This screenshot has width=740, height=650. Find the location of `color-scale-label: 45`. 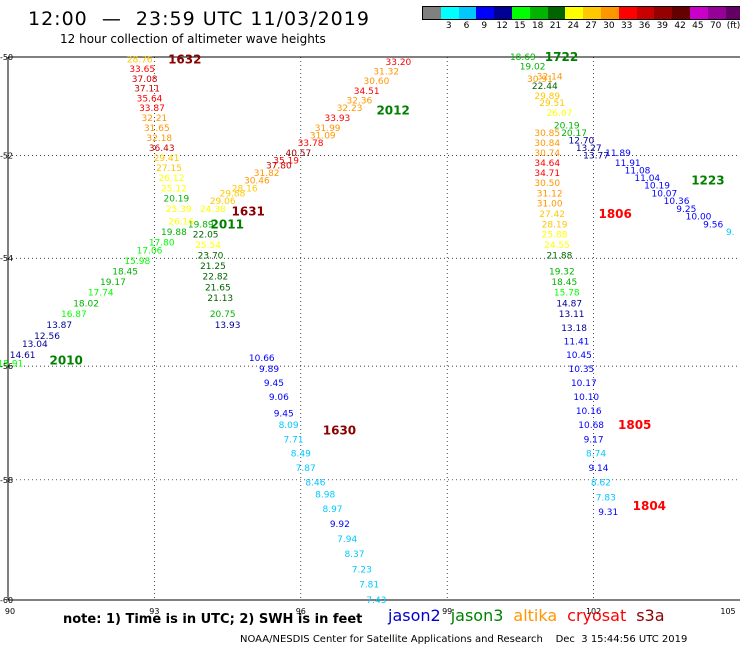

color-scale-label: 45 is located at coordinates (698, 26).